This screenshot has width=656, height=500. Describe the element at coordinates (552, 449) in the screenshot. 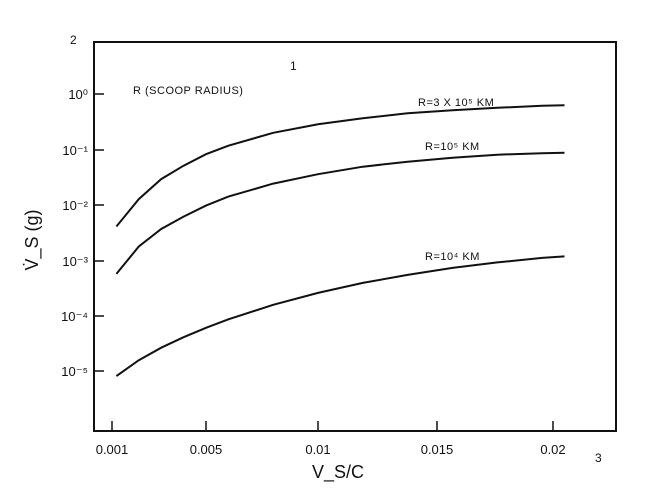

I see `x-tick-label: 0.02` at that location.